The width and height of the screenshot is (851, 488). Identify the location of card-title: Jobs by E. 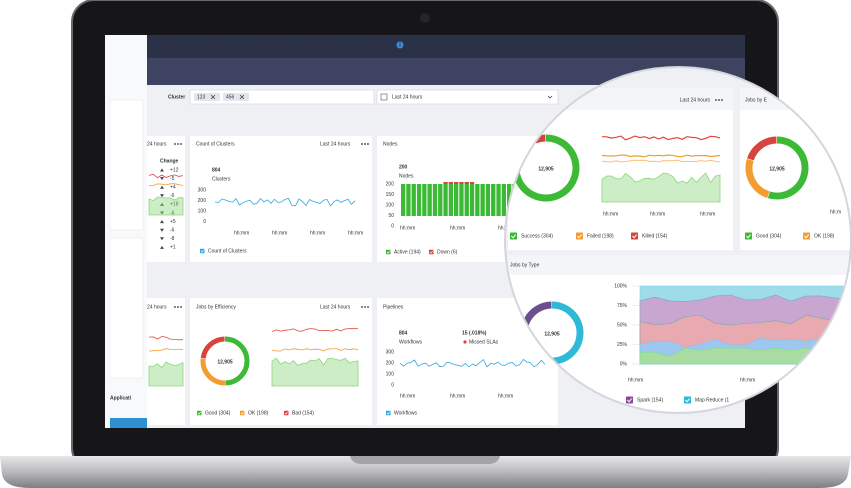
(756, 100).